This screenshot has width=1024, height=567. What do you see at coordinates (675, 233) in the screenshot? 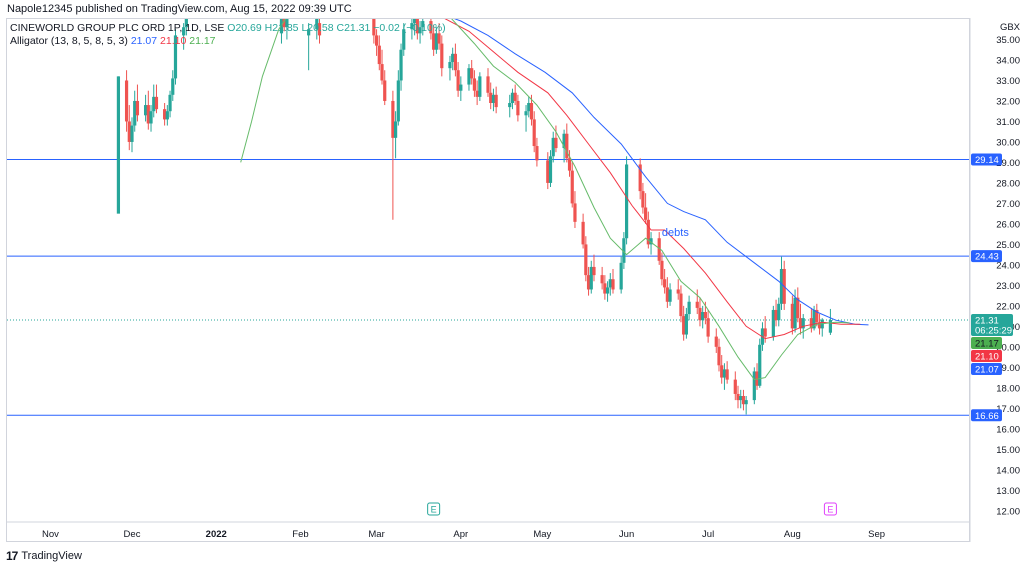
I see `chart-annotation-text: debts` at bounding box center [675, 233].